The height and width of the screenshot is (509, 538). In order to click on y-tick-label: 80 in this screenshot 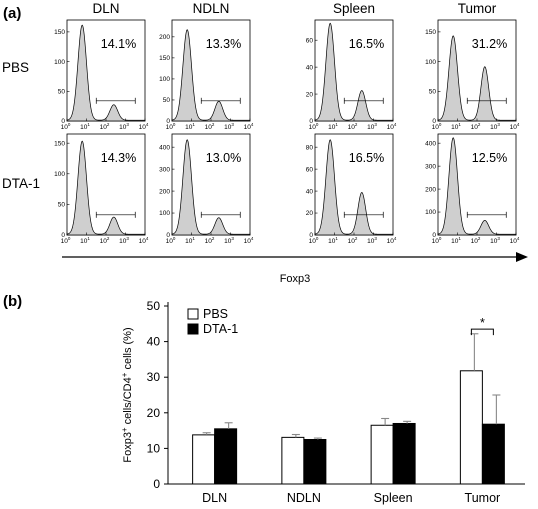, I will do `click(310, 147)`.